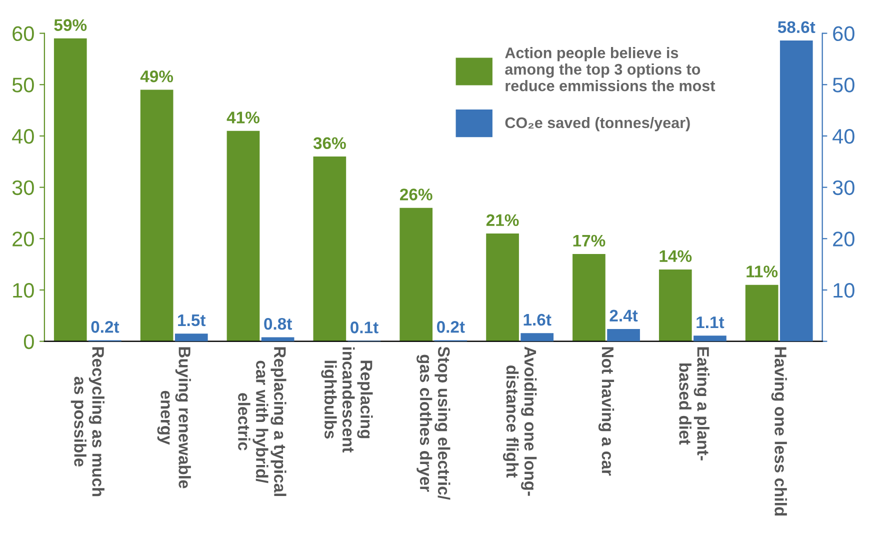  What do you see at coordinates (797, 27) in the screenshot?
I see `data-label: 58.6t` at bounding box center [797, 27].